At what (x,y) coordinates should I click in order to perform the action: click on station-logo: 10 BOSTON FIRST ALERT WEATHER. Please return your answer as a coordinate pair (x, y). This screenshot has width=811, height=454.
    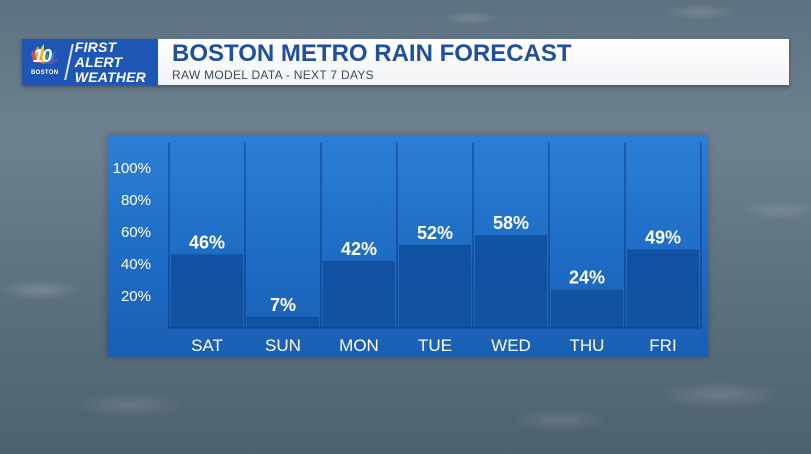
    Looking at the image, I should click on (90, 62).